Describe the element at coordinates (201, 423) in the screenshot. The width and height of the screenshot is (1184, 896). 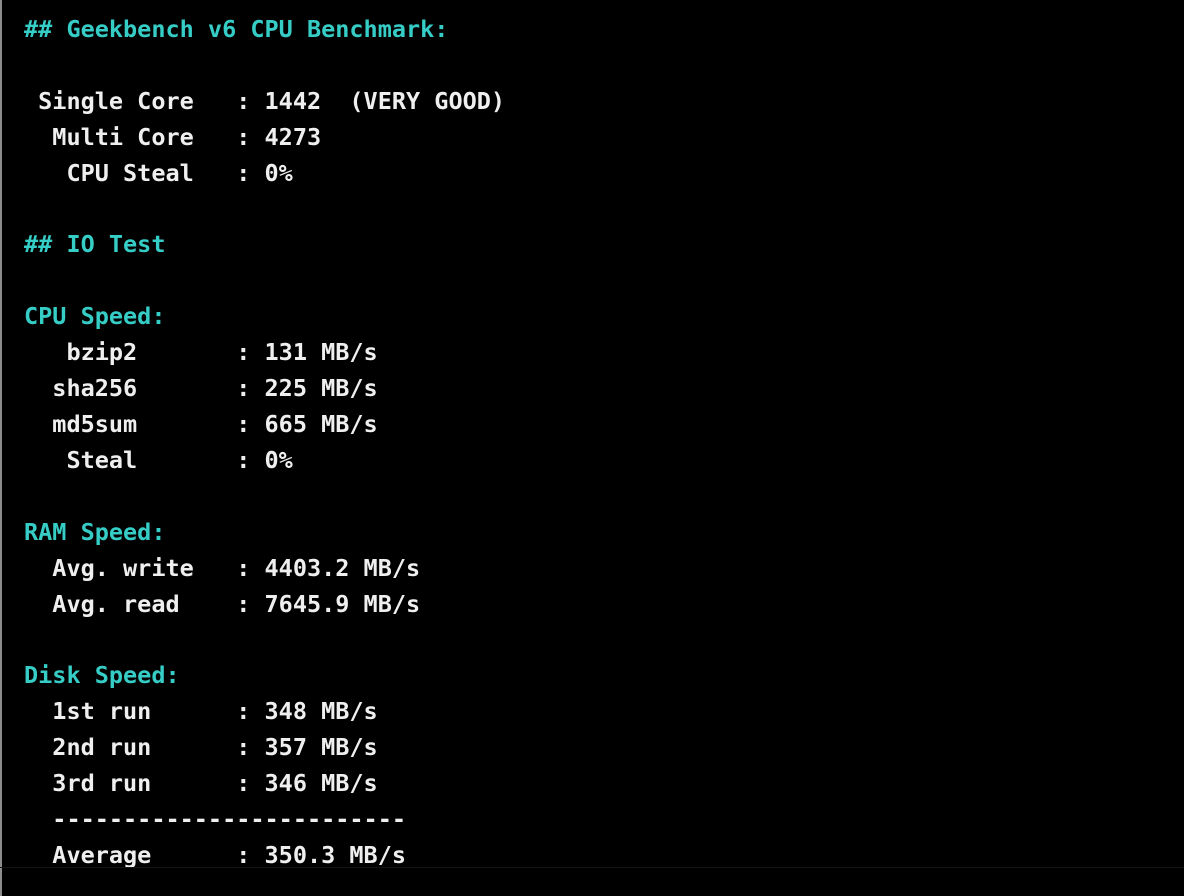
I see `terminal-line: md5sum : 665 MB/s` at that location.